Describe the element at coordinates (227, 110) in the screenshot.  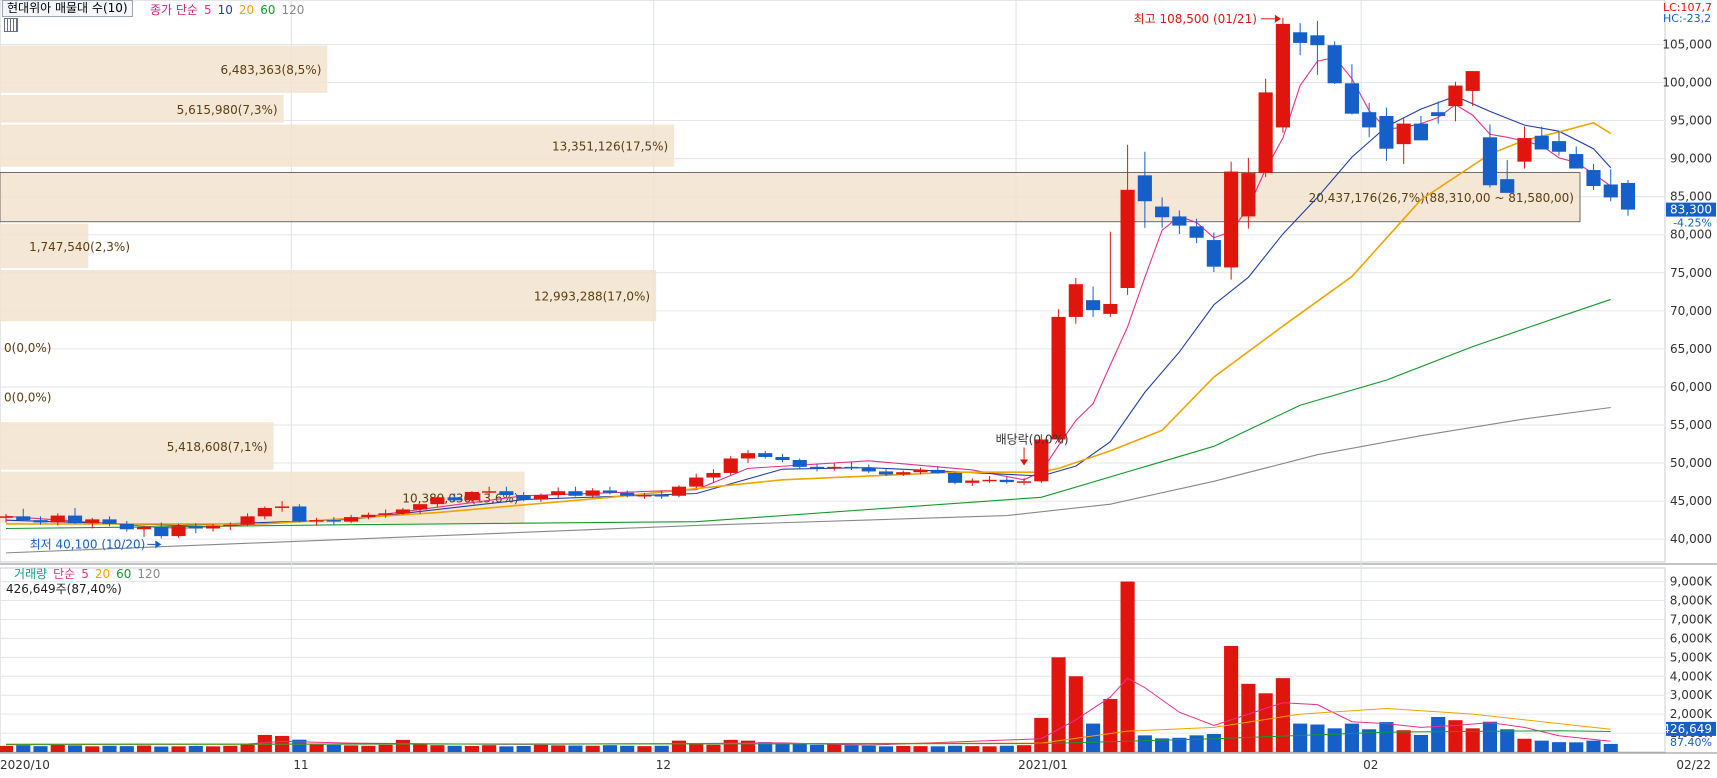
I see `volume-profile-label: 5,615,980(7,3%)` at that location.